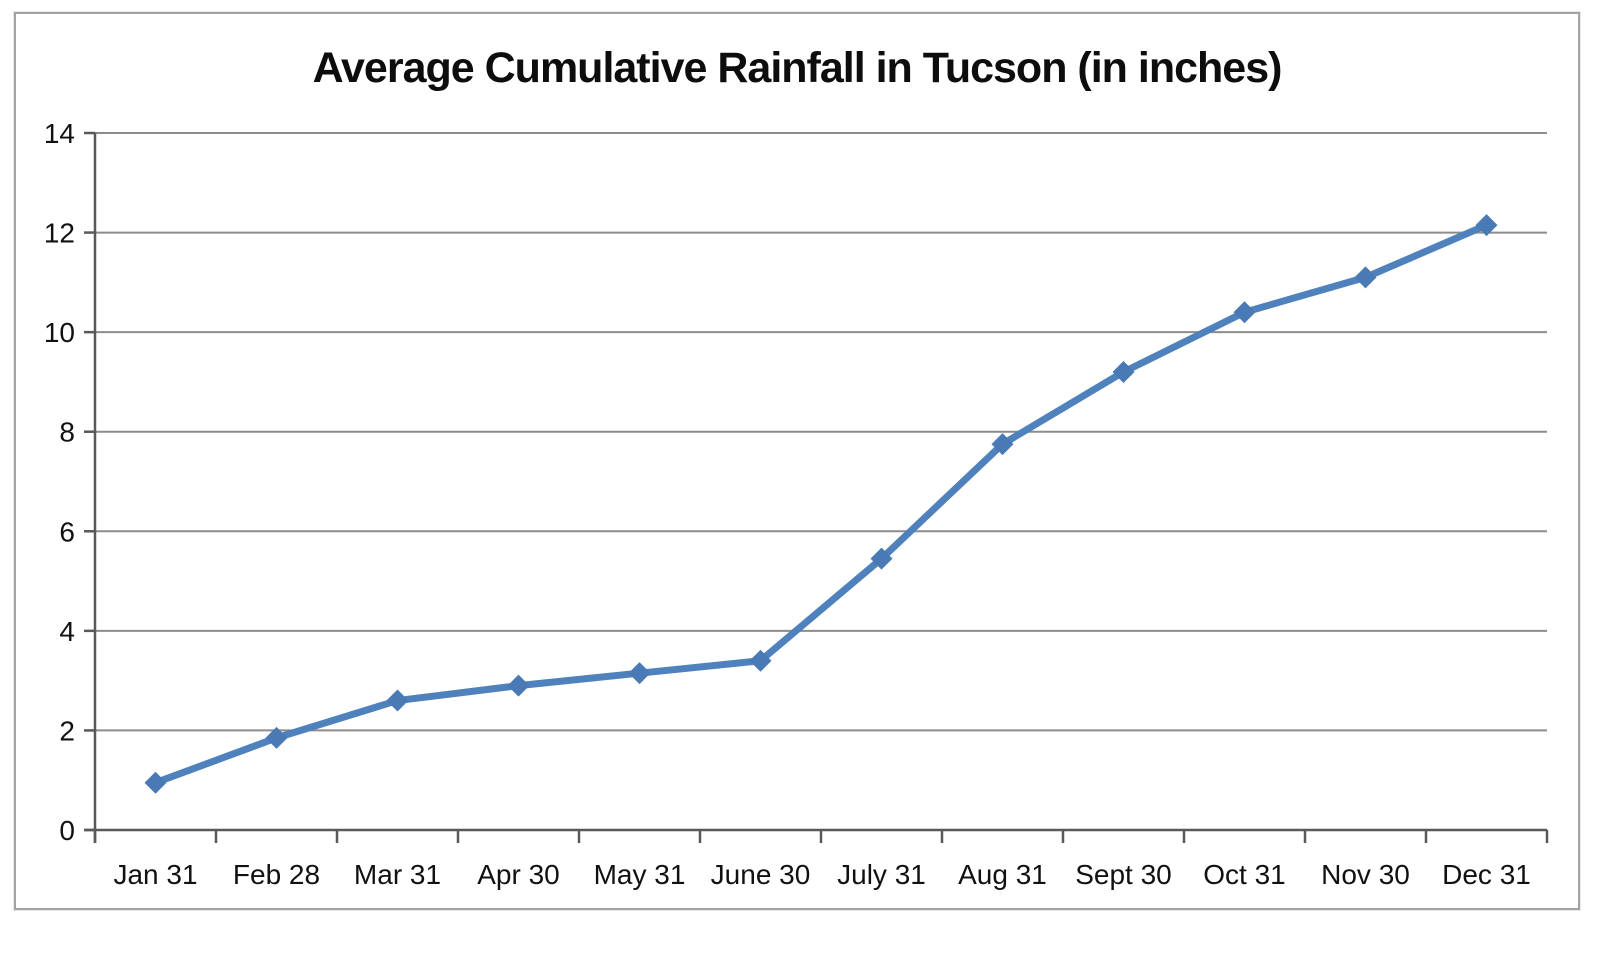 The height and width of the screenshot is (958, 1604). What do you see at coordinates (67, 631) in the screenshot?
I see `y-tick-label: 4` at bounding box center [67, 631].